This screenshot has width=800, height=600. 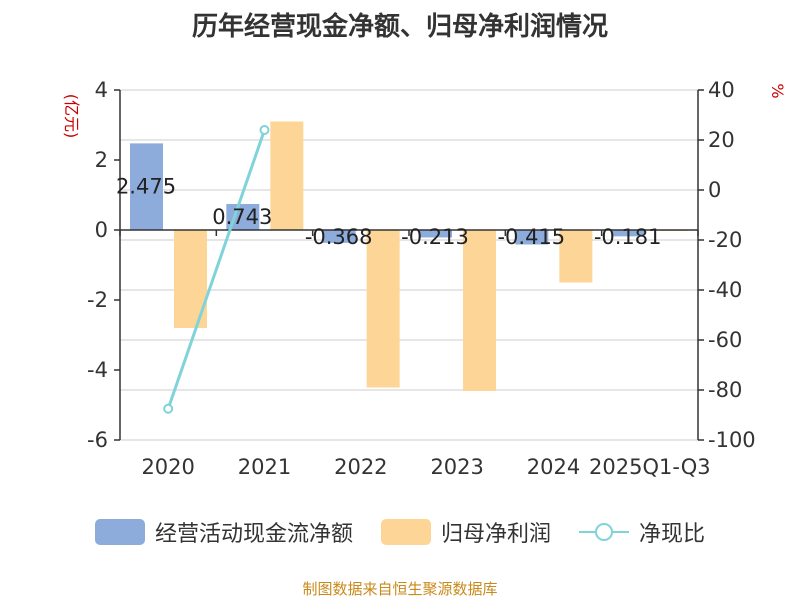 I want to click on right-tick-label: 20, so click(x=721, y=140).